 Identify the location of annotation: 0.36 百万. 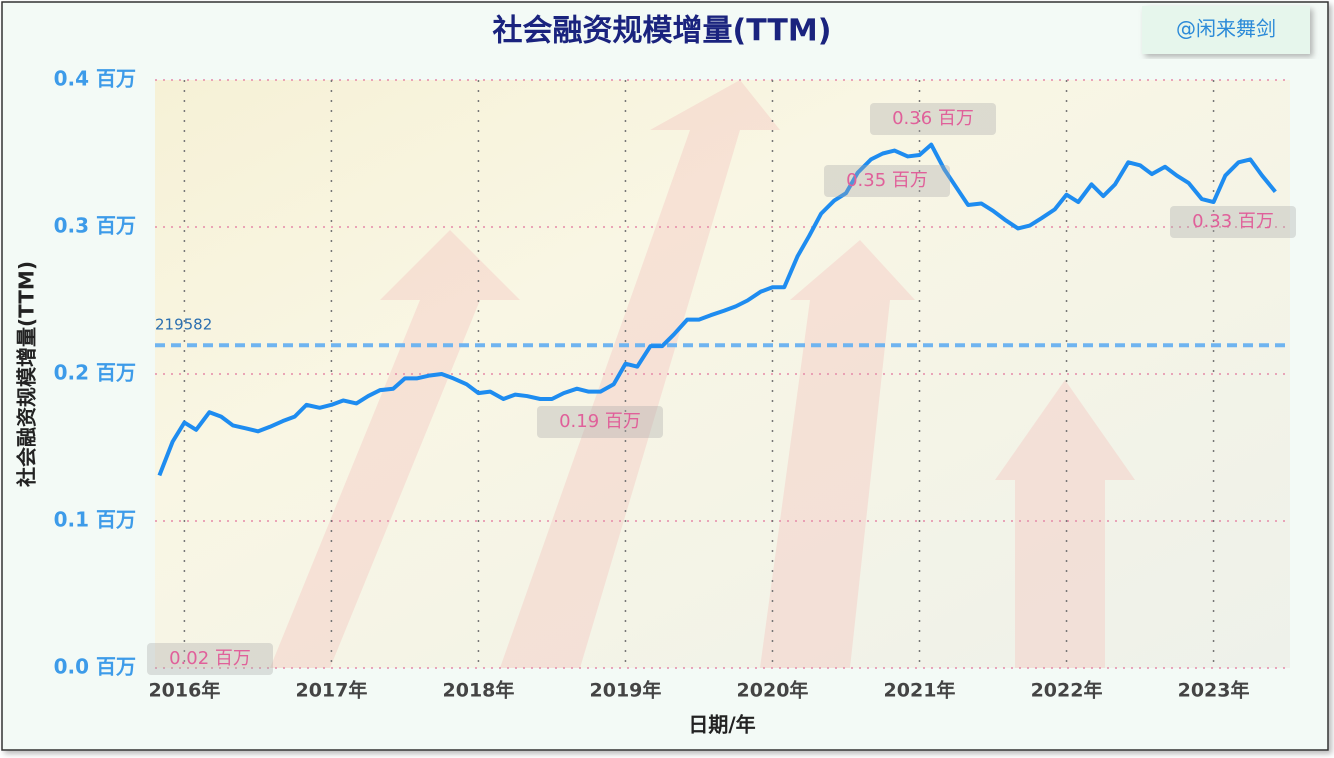
(933, 118).